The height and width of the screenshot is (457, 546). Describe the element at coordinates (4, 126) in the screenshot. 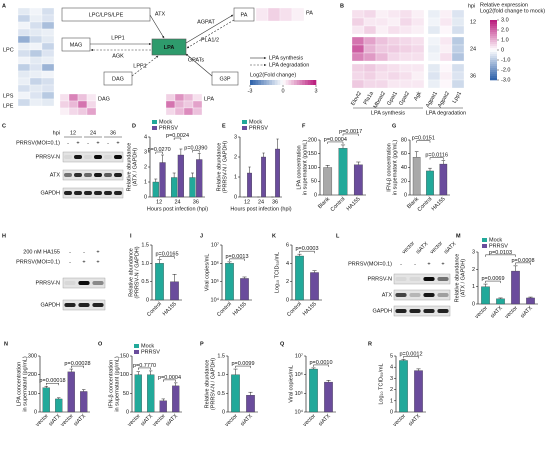

I see `panel-label: C` at that location.